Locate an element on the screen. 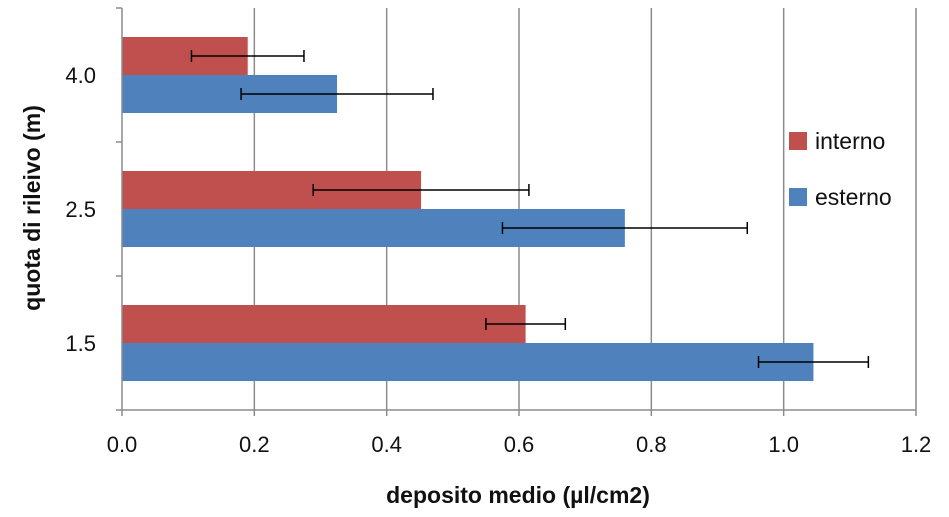 The image size is (949, 517). legend-label-interno: interno is located at coordinates (850, 141).